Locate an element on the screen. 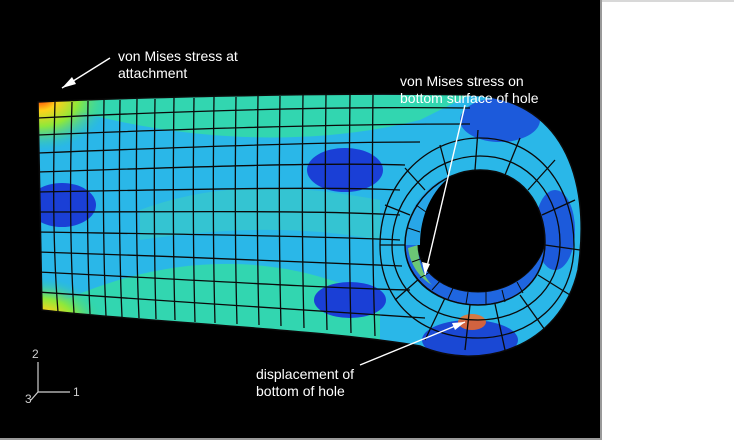 The image size is (734, 446). hole-inner-wall is located at coordinates (475, 237).